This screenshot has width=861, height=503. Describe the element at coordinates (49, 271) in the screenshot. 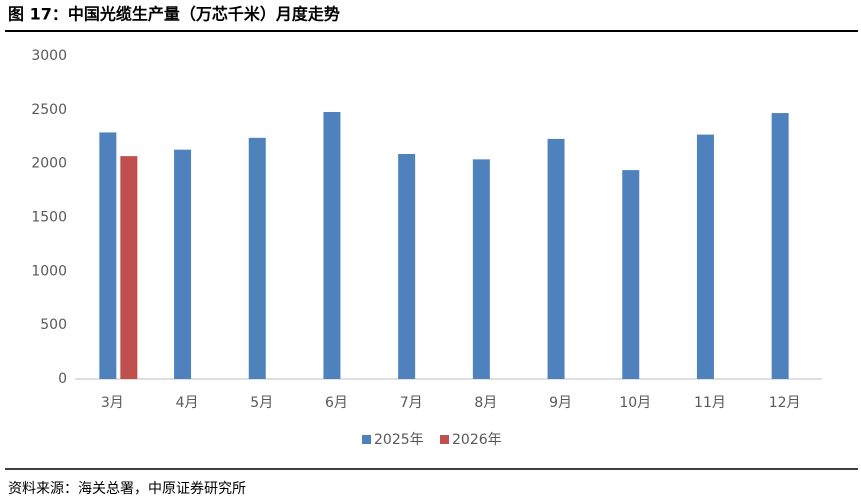

I see `y-tick-label: 1000` at that location.